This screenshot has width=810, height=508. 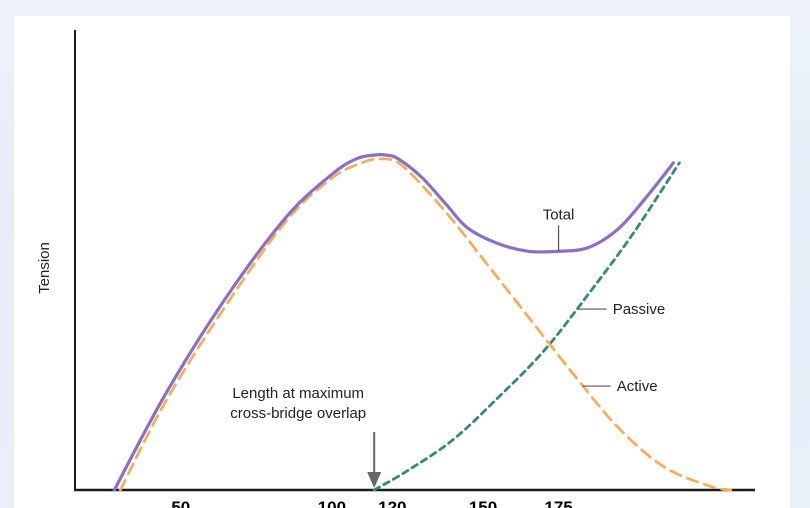 What do you see at coordinates (44, 268) in the screenshot?
I see `y-axis-title: Tension` at bounding box center [44, 268].